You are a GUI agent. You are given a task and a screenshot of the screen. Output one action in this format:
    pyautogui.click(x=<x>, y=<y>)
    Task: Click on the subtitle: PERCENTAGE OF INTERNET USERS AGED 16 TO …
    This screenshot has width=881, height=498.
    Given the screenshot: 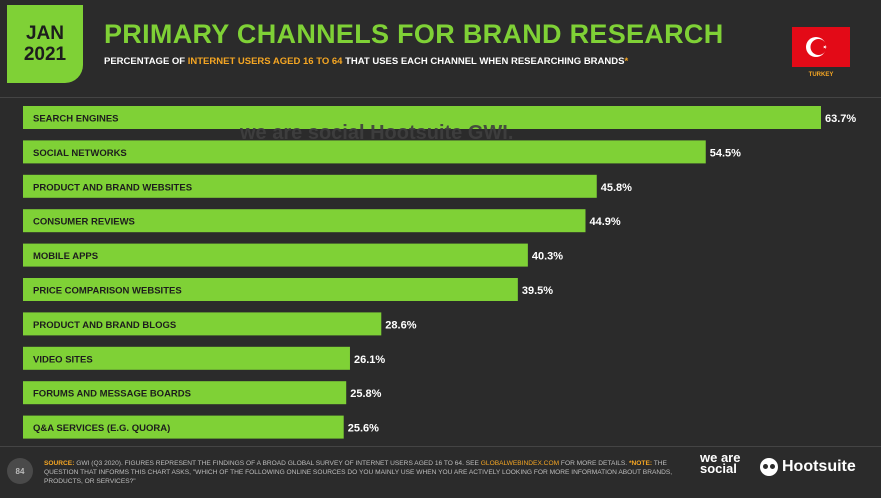 What is the action you would take?
    pyautogui.click(x=366, y=61)
    